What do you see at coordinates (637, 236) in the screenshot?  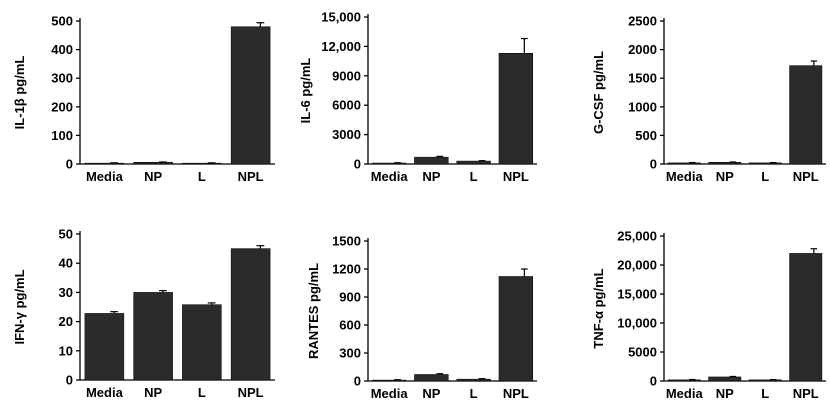 I see `y-tick-label: 25,000` at bounding box center [637, 236].